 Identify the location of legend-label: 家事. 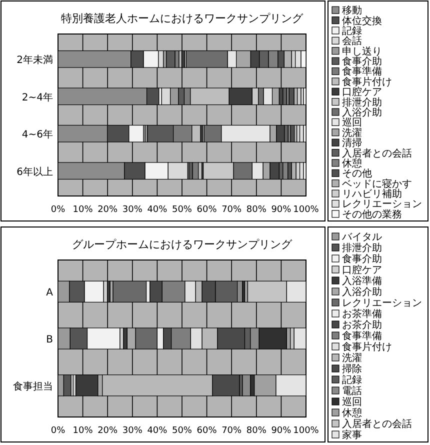
(352, 435).